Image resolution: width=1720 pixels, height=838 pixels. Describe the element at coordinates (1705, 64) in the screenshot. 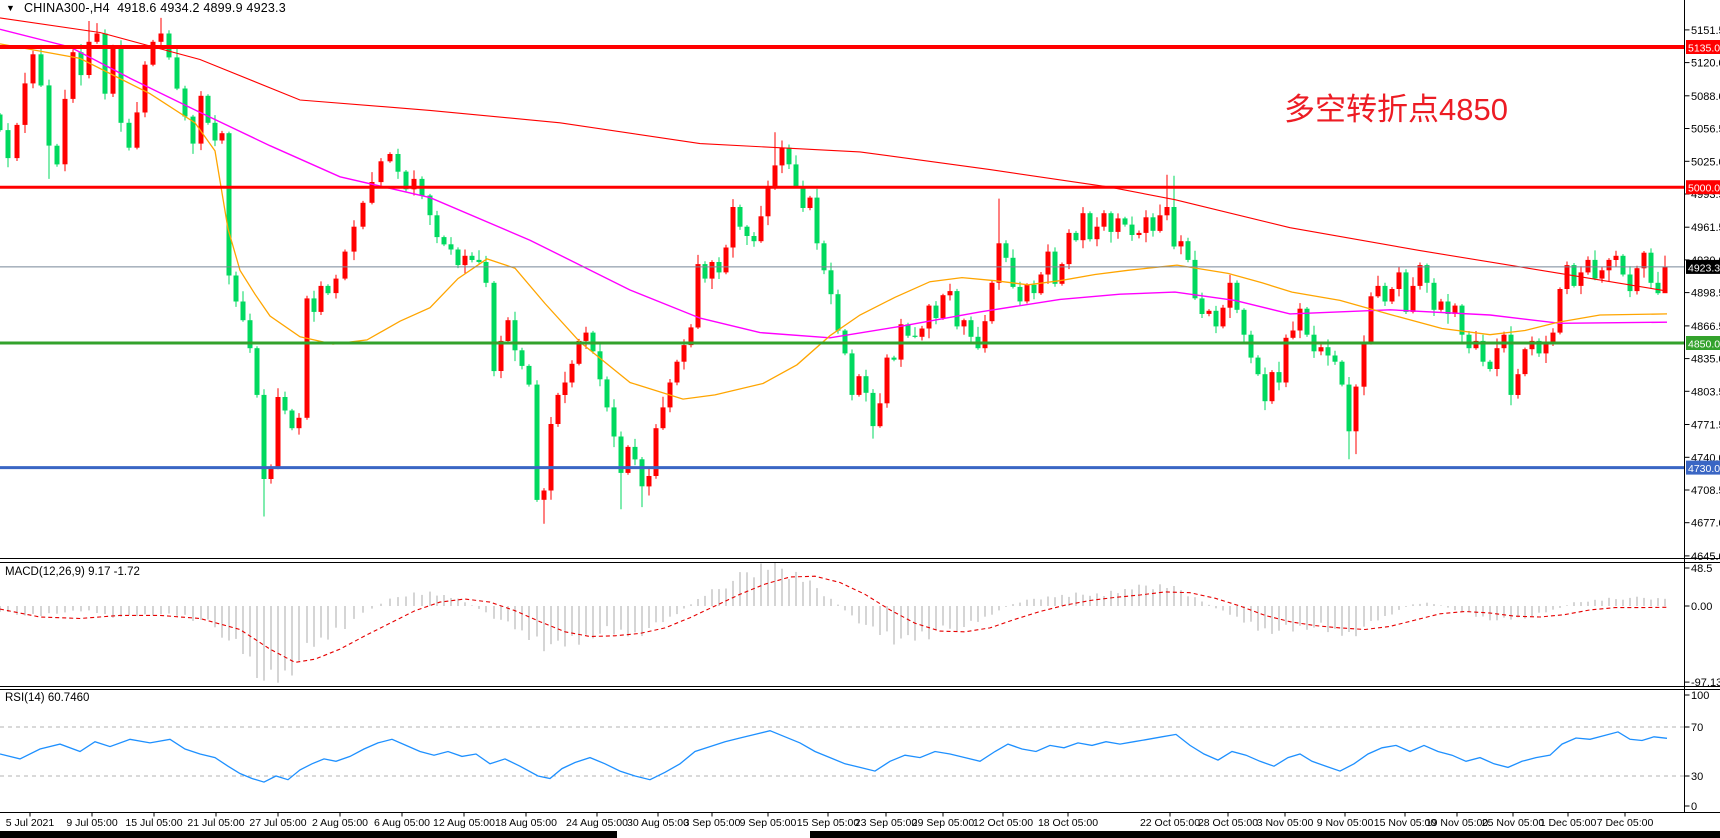

I see `price-tick-label: 5120.0` at that location.